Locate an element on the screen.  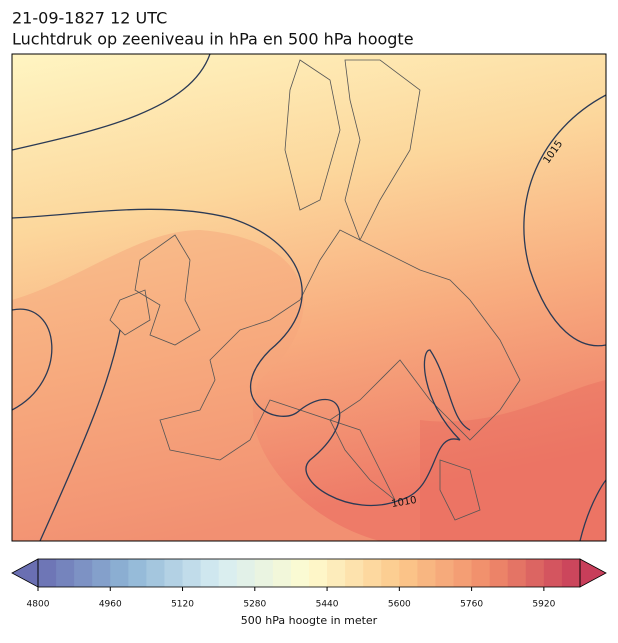
colorbar-tick-label: 5120 is located at coordinates (182, 605).